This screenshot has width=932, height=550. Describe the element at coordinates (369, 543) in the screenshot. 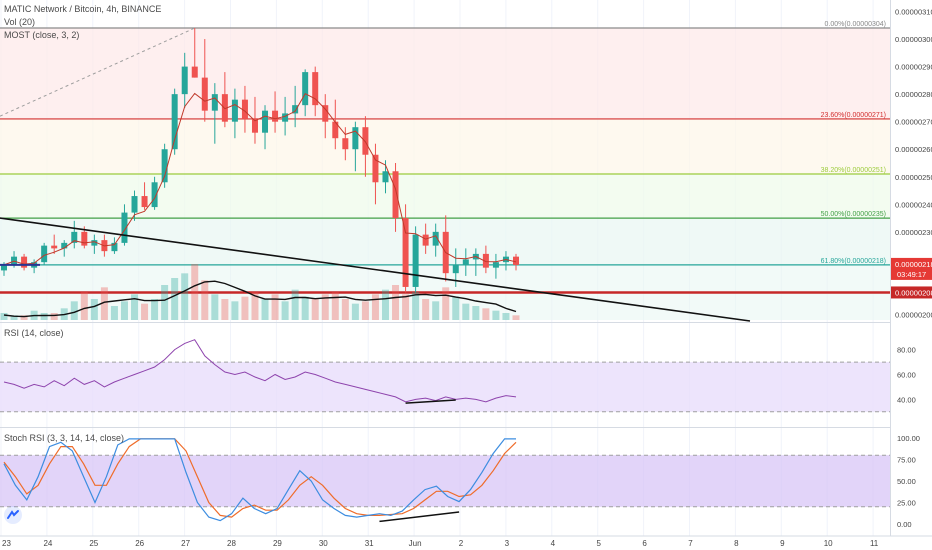

I see `time-axis-label: 31` at that location.